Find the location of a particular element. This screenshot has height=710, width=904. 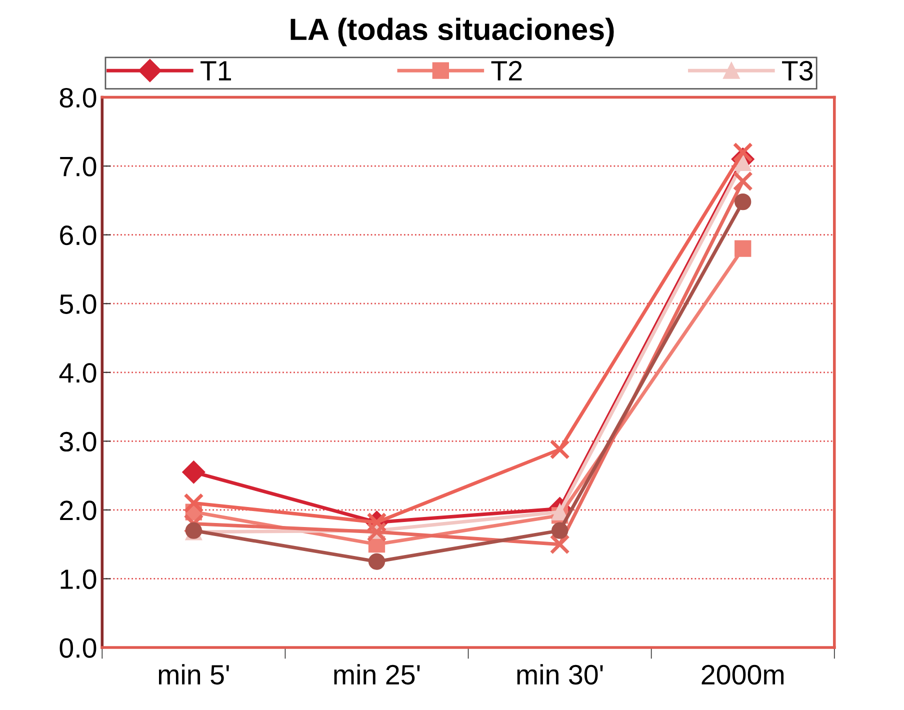

x-tick-label: 2000m is located at coordinates (743, 674).